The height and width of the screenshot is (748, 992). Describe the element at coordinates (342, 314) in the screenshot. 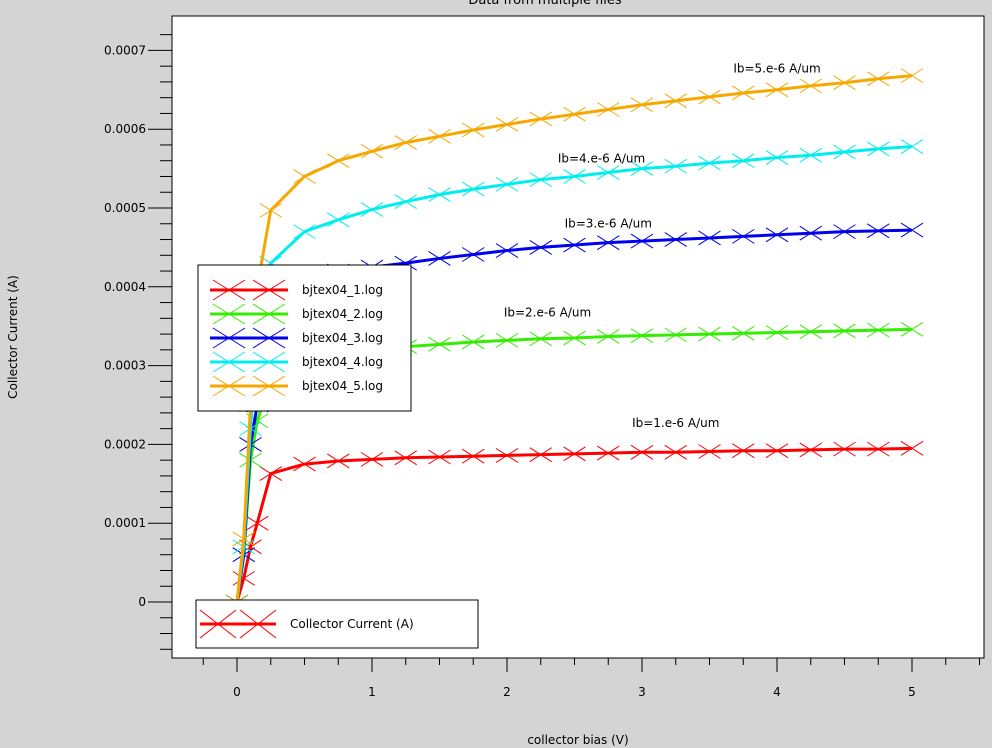

I see `legend-label: bjtex04_2.log` at that location.